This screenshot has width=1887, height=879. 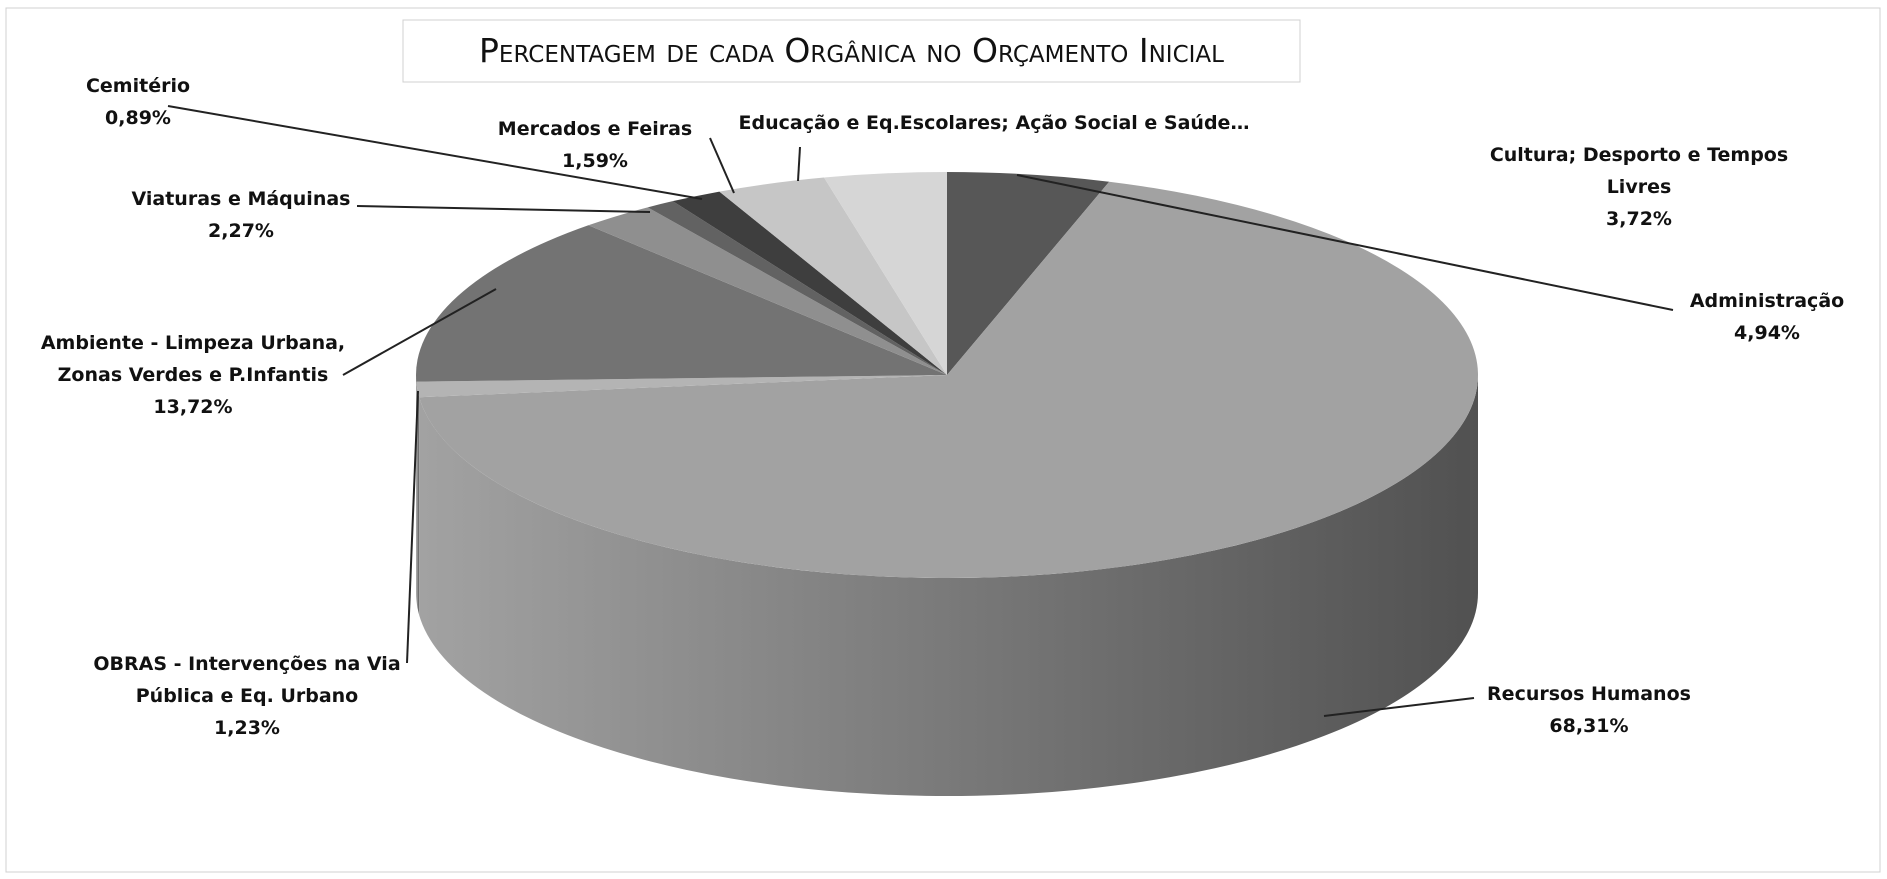 I want to click on label-value: 68,31%, so click(x=1589, y=726).